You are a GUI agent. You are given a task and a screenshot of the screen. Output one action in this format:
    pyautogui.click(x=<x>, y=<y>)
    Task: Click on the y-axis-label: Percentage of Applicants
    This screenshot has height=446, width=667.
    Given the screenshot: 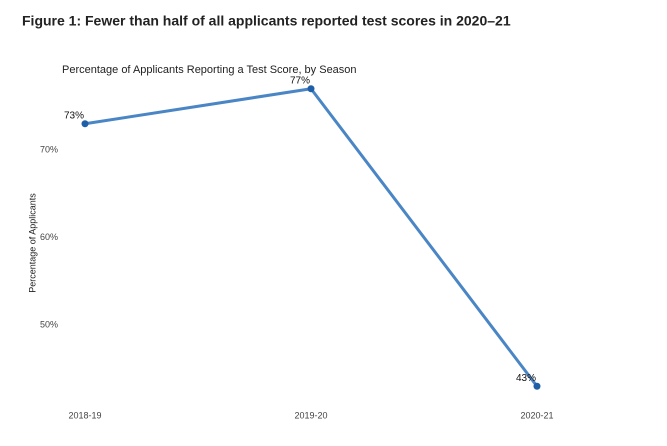 What is the action you would take?
    pyautogui.click(x=32, y=243)
    